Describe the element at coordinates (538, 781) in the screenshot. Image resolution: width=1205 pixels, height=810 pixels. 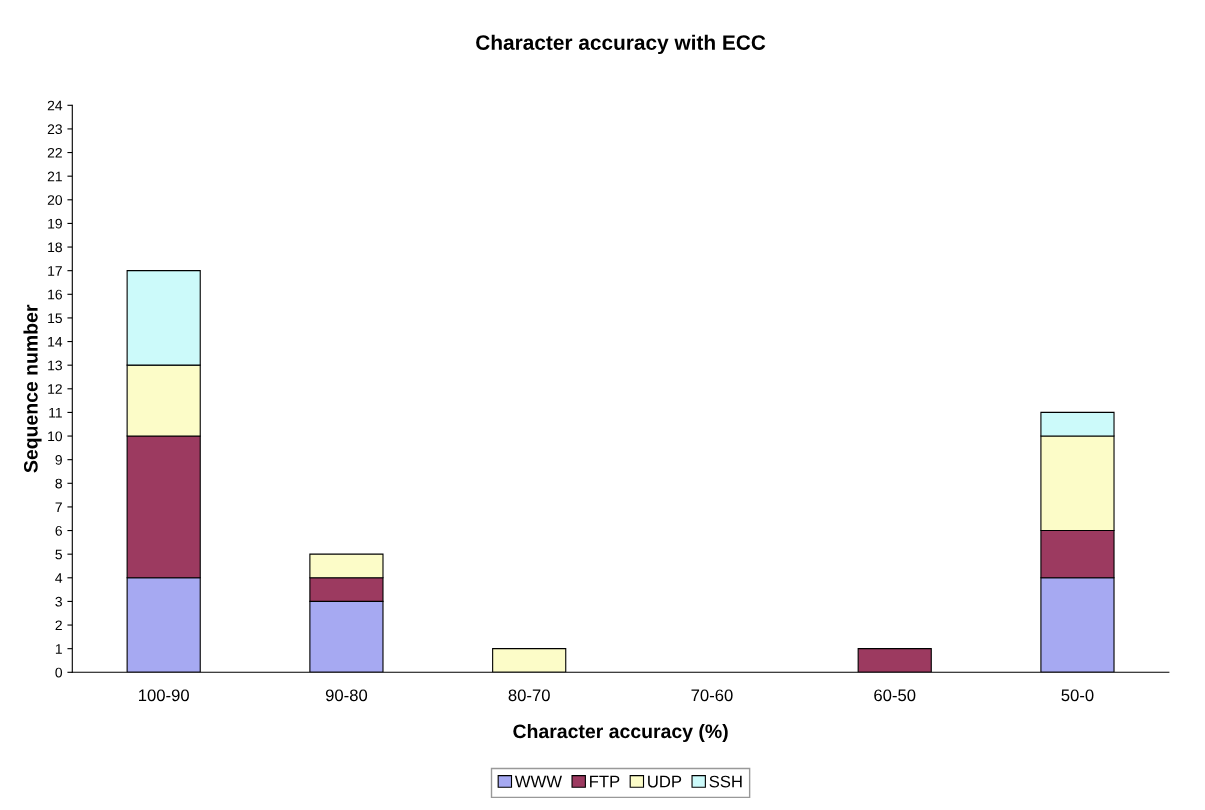
I see `legend-label: WWW` at that location.